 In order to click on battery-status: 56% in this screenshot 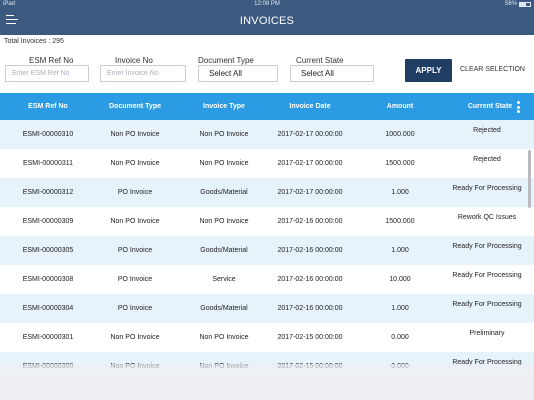, I will do `click(518, 4)`.